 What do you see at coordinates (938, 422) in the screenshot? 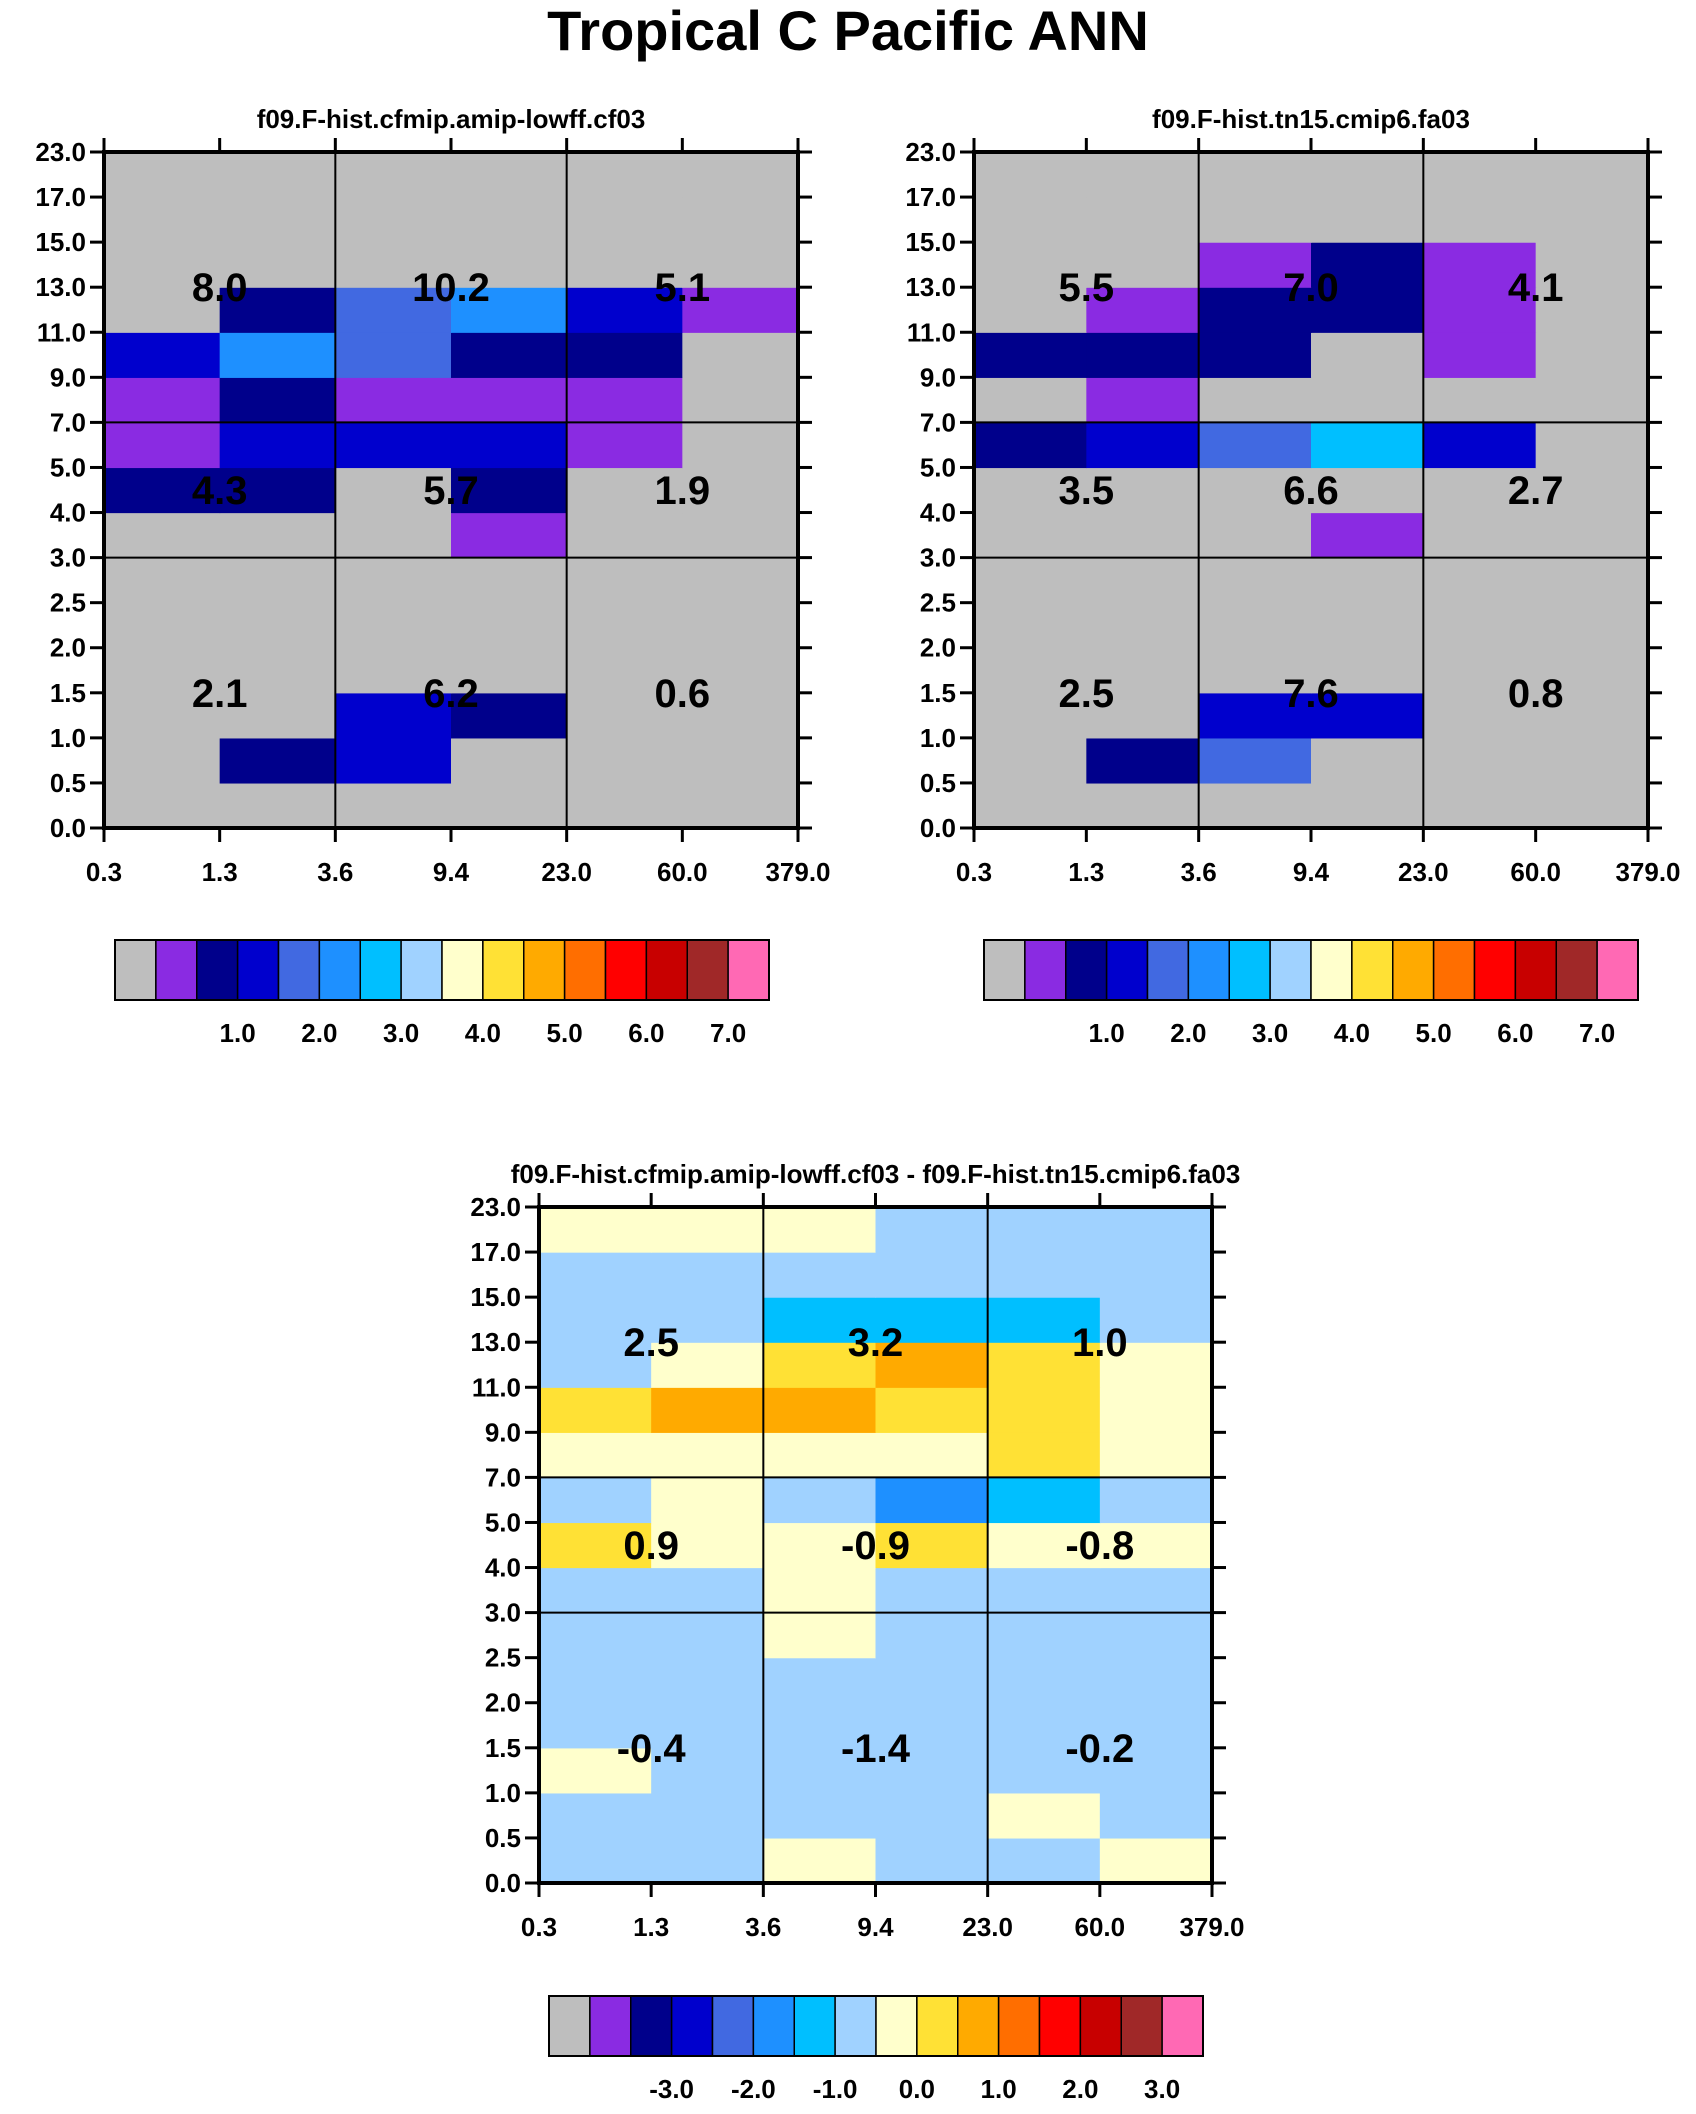
I see `y-tick-label: 7.0` at bounding box center [938, 422].